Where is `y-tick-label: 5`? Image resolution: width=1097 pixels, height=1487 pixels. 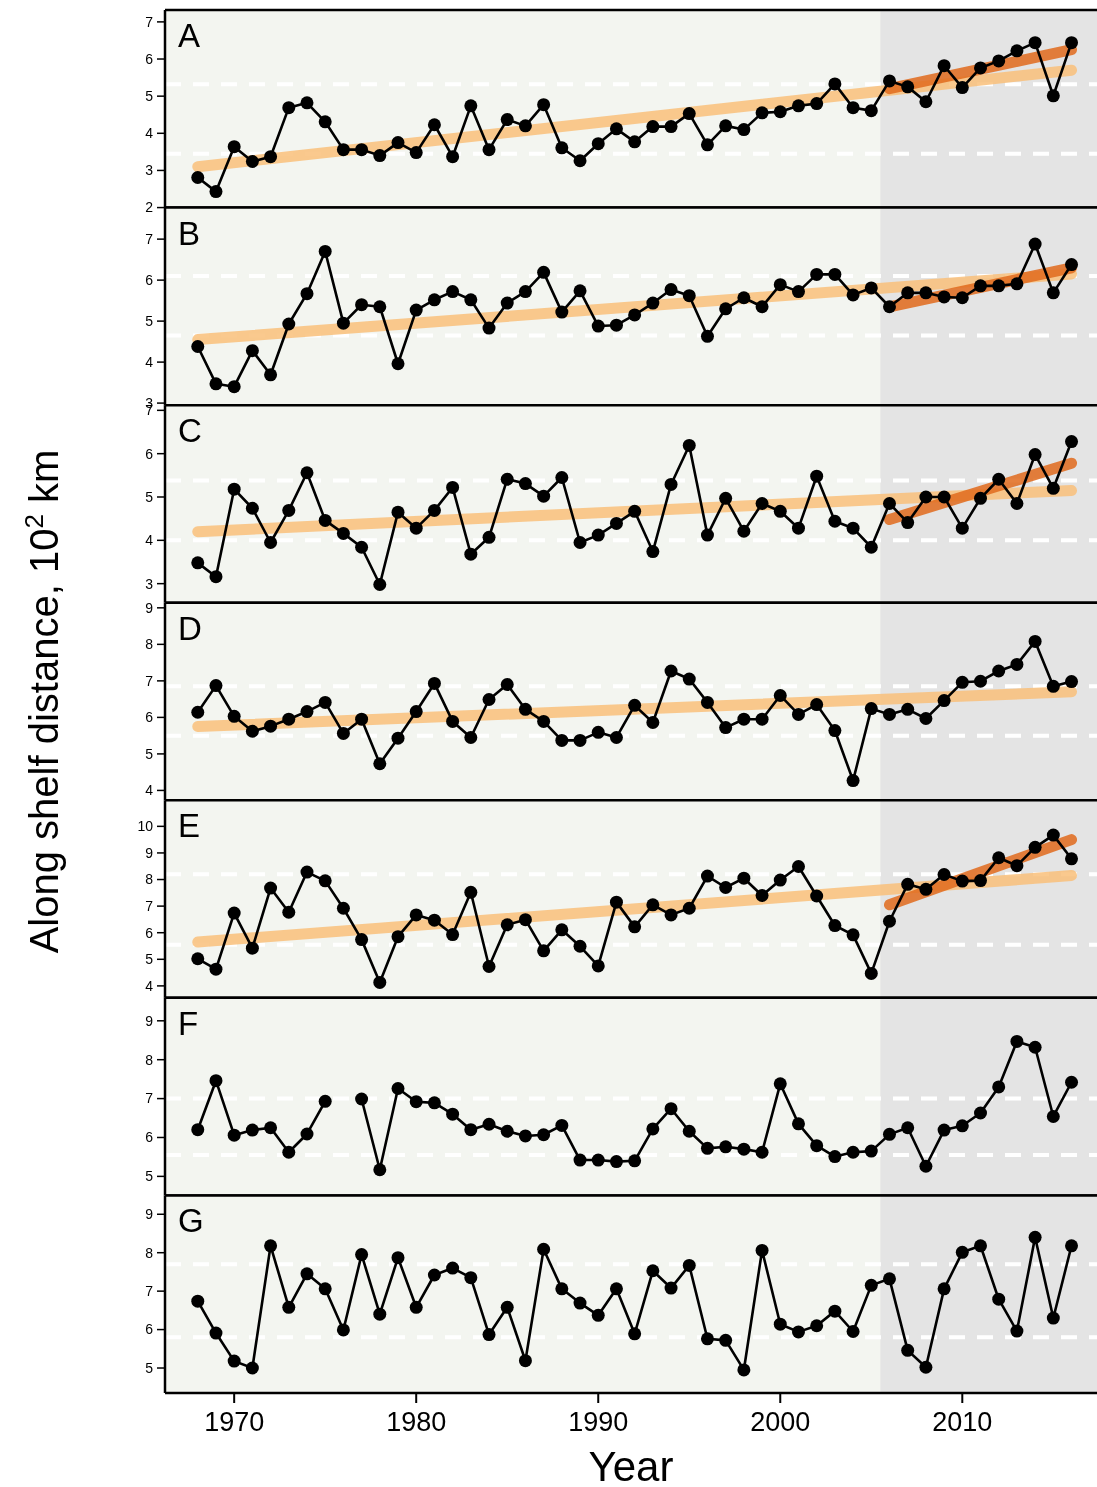 y-tick-label: 5 is located at coordinates (149, 959).